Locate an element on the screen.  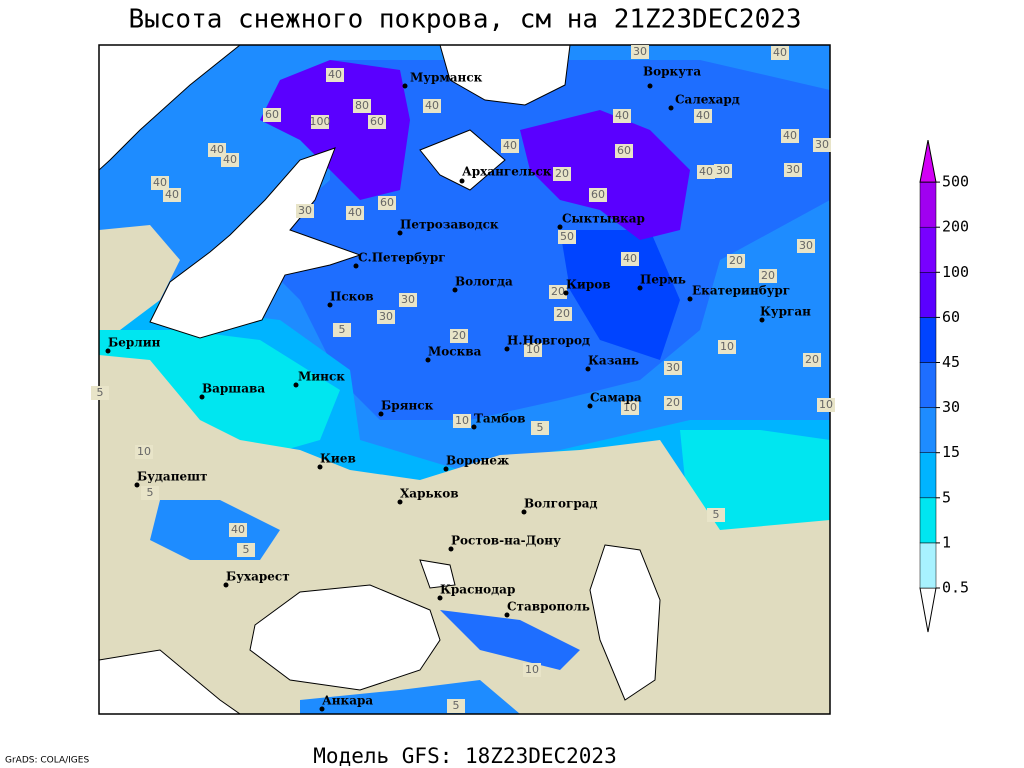
legend-label: 45 is located at coordinates (951, 362).